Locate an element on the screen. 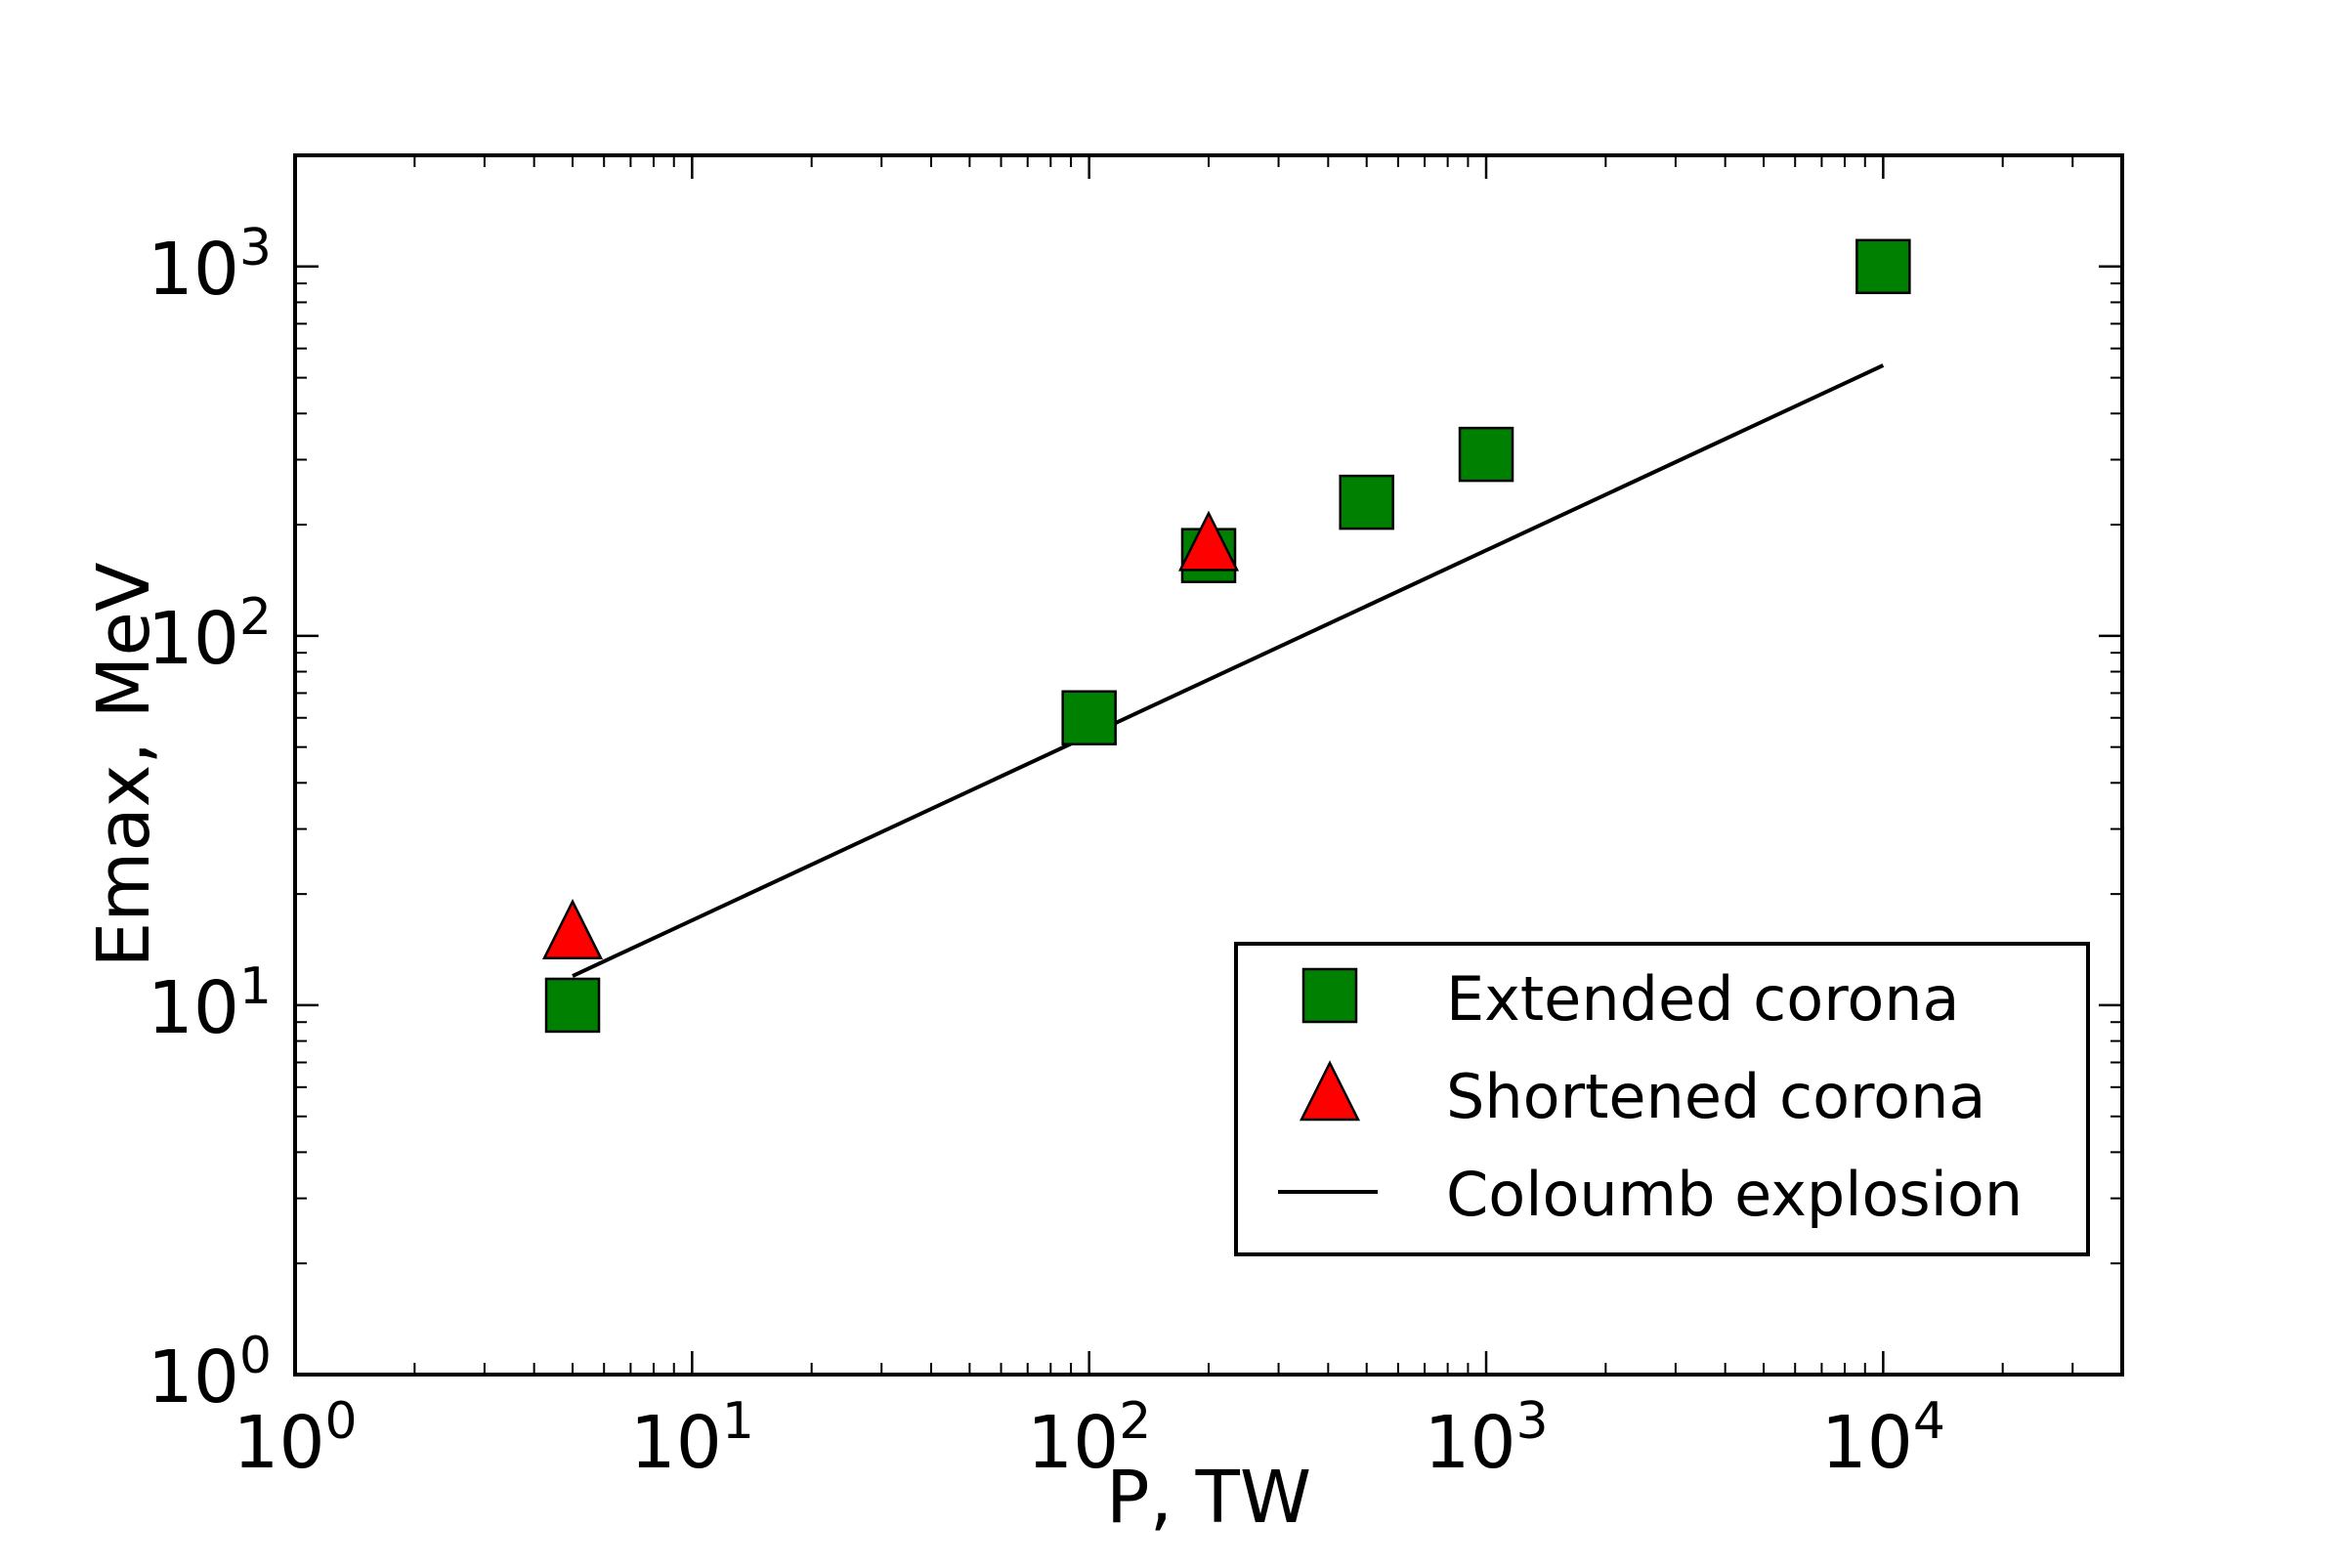 Image resolution: width=2345 pixels, height=1568 pixels. y-tick-label: 10⁰ is located at coordinates (210, 1373).